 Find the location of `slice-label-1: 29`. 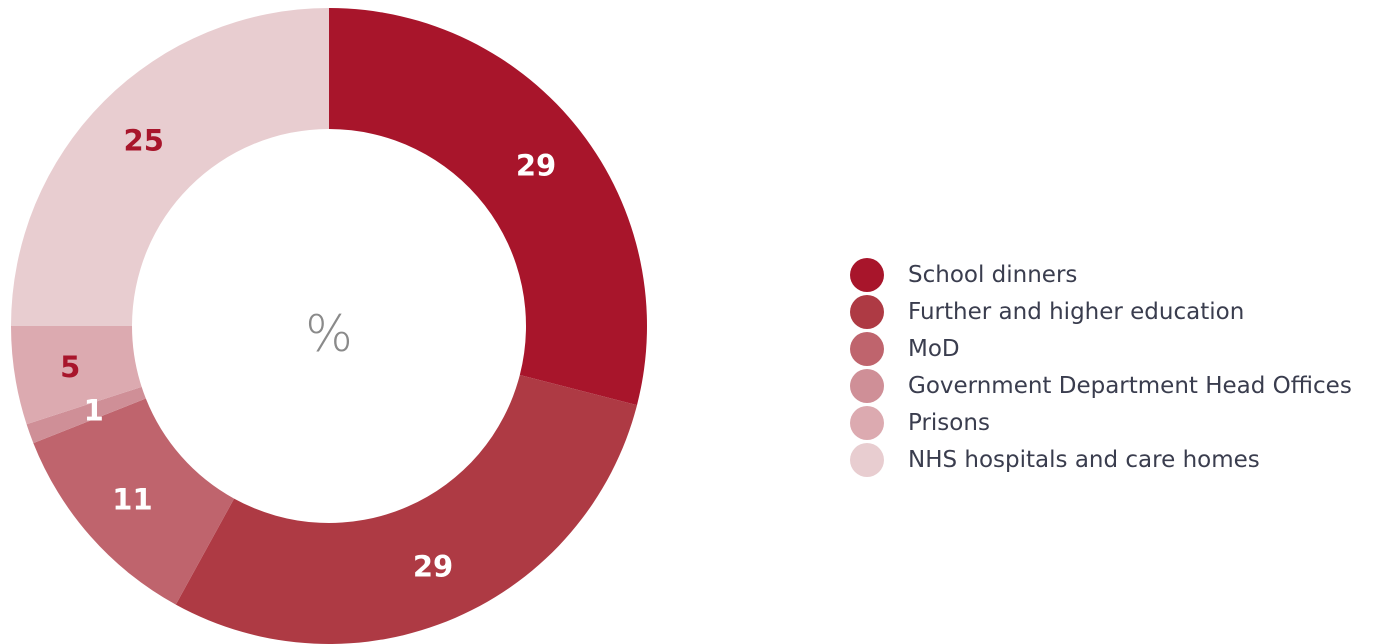

slice-label-1: 29 is located at coordinates (433, 566).